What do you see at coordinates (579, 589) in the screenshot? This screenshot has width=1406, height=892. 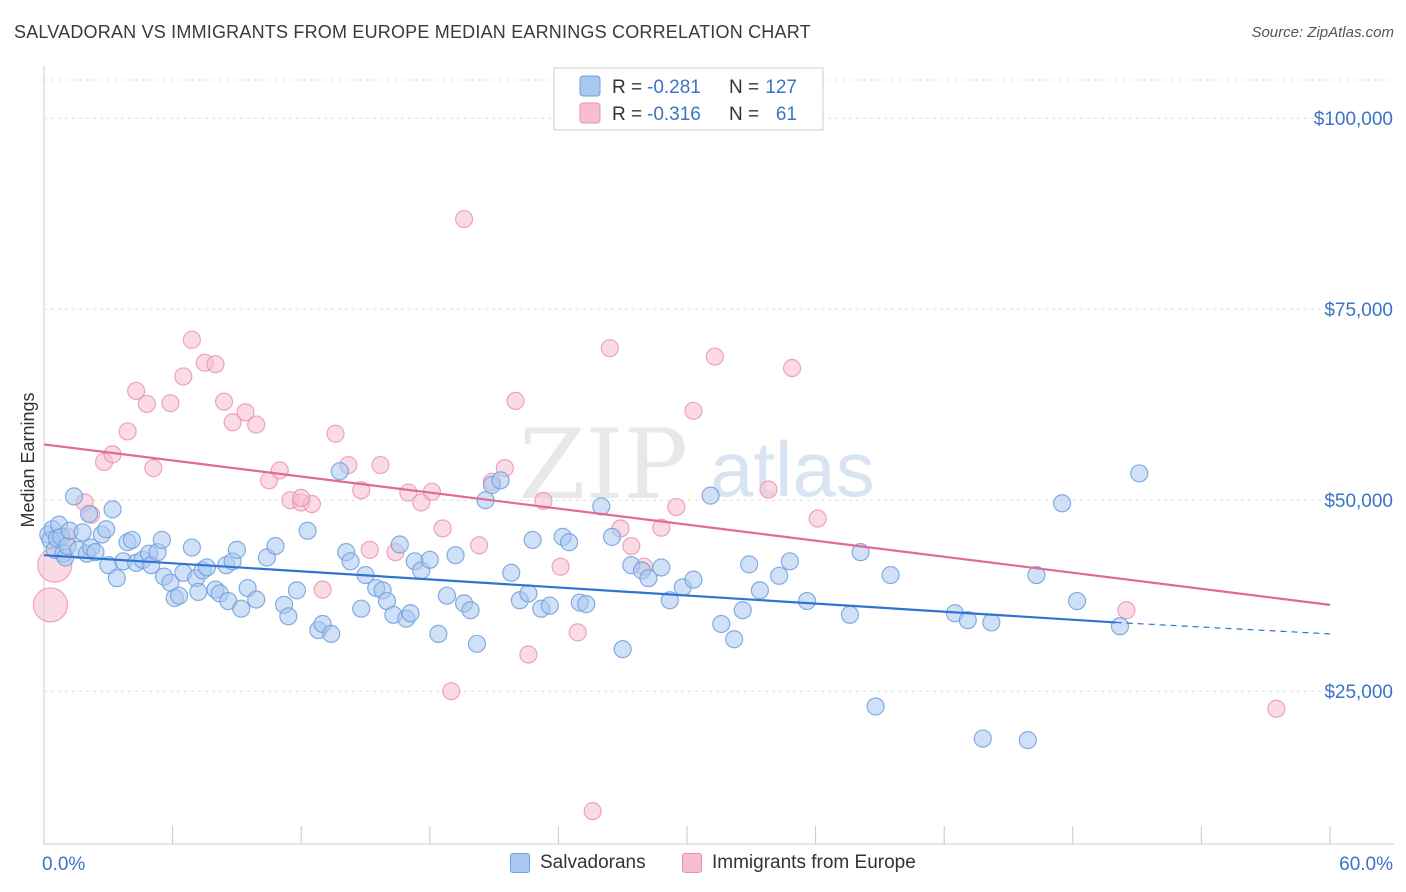 I see `trend-line-salvadorans` at bounding box center [579, 589].